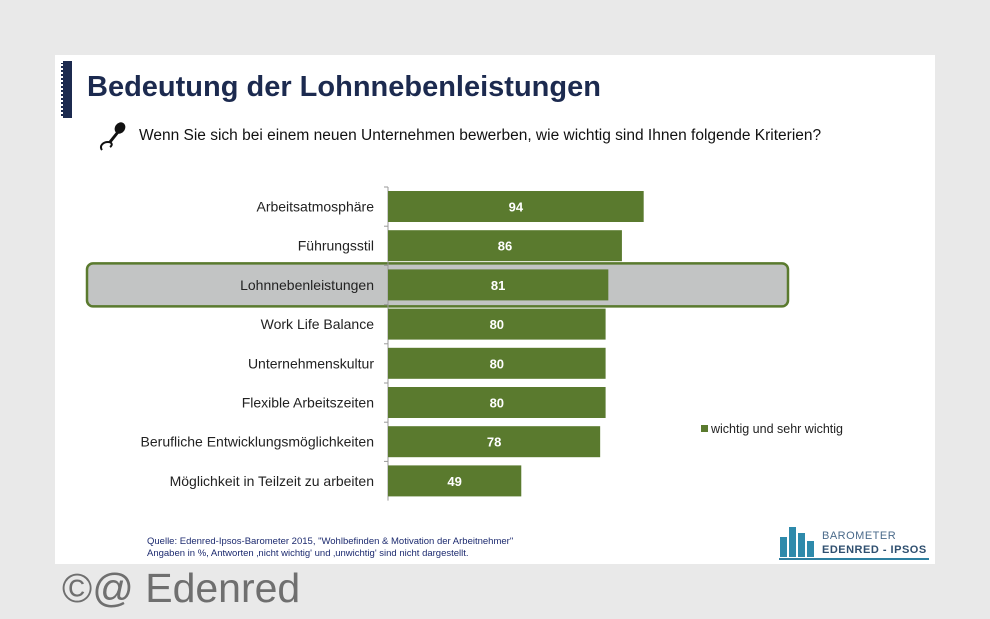 The height and width of the screenshot is (619, 990). I want to click on bar-value-label: 49, so click(454, 481).